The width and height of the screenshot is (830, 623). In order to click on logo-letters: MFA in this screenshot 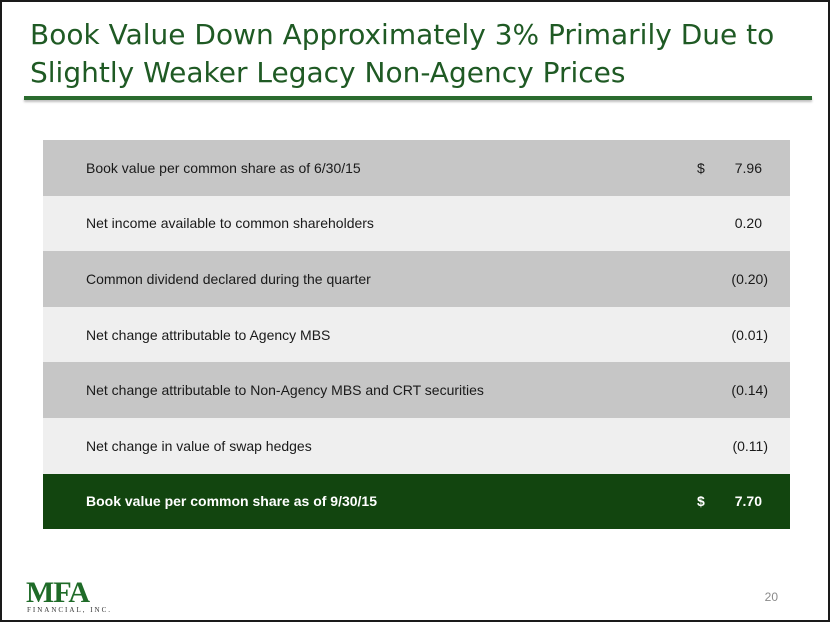, I will do `click(58, 592)`.